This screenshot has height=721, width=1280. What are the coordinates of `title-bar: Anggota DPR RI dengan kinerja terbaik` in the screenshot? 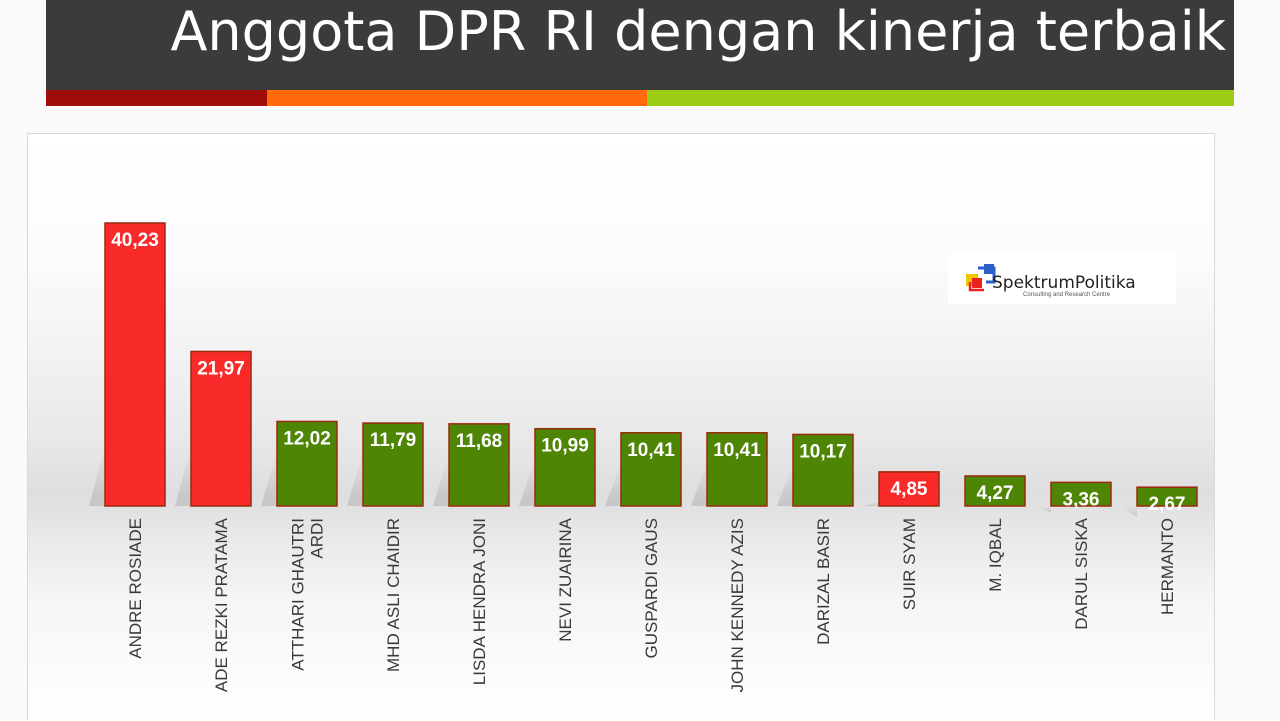 It's located at (640, 45).